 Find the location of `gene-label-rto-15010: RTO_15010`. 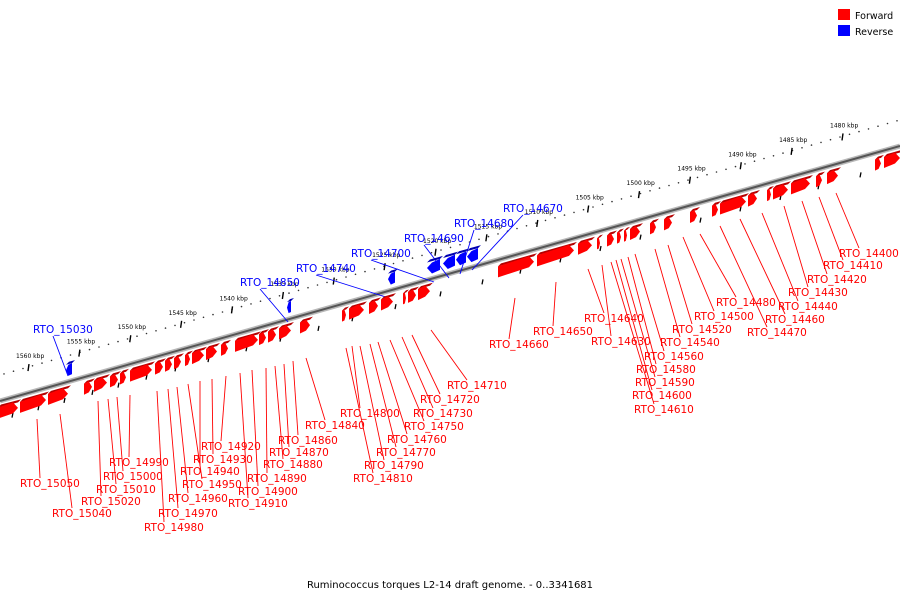

gene-label-rto-15010: RTO_15010 is located at coordinates (126, 490).